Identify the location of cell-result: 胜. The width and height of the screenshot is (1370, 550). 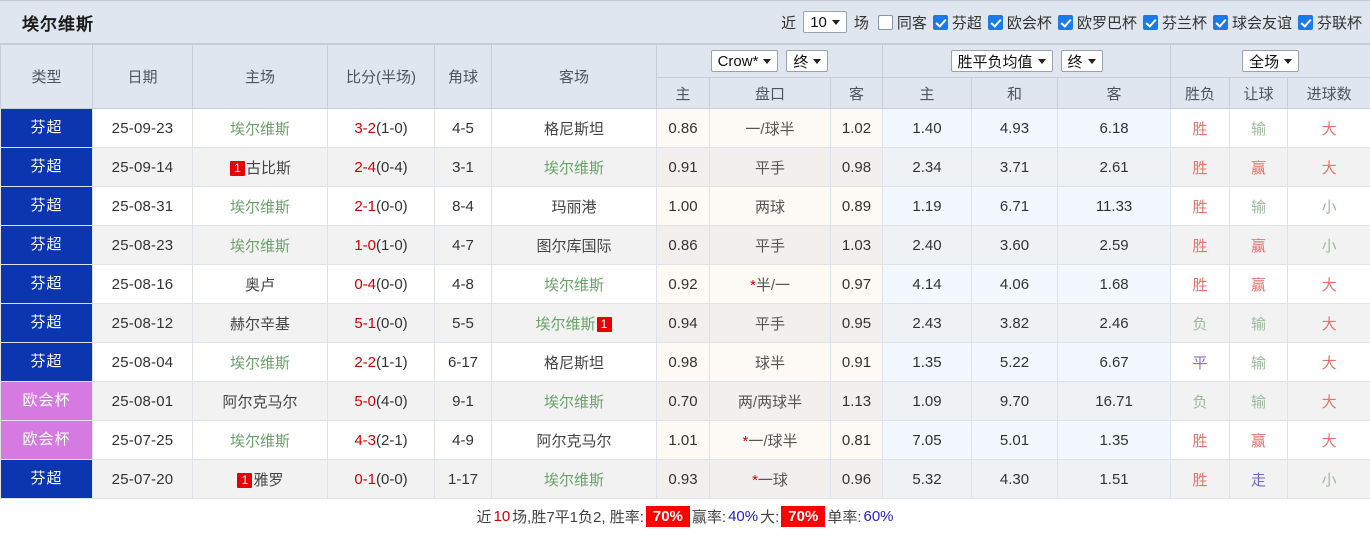
(1200, 128).